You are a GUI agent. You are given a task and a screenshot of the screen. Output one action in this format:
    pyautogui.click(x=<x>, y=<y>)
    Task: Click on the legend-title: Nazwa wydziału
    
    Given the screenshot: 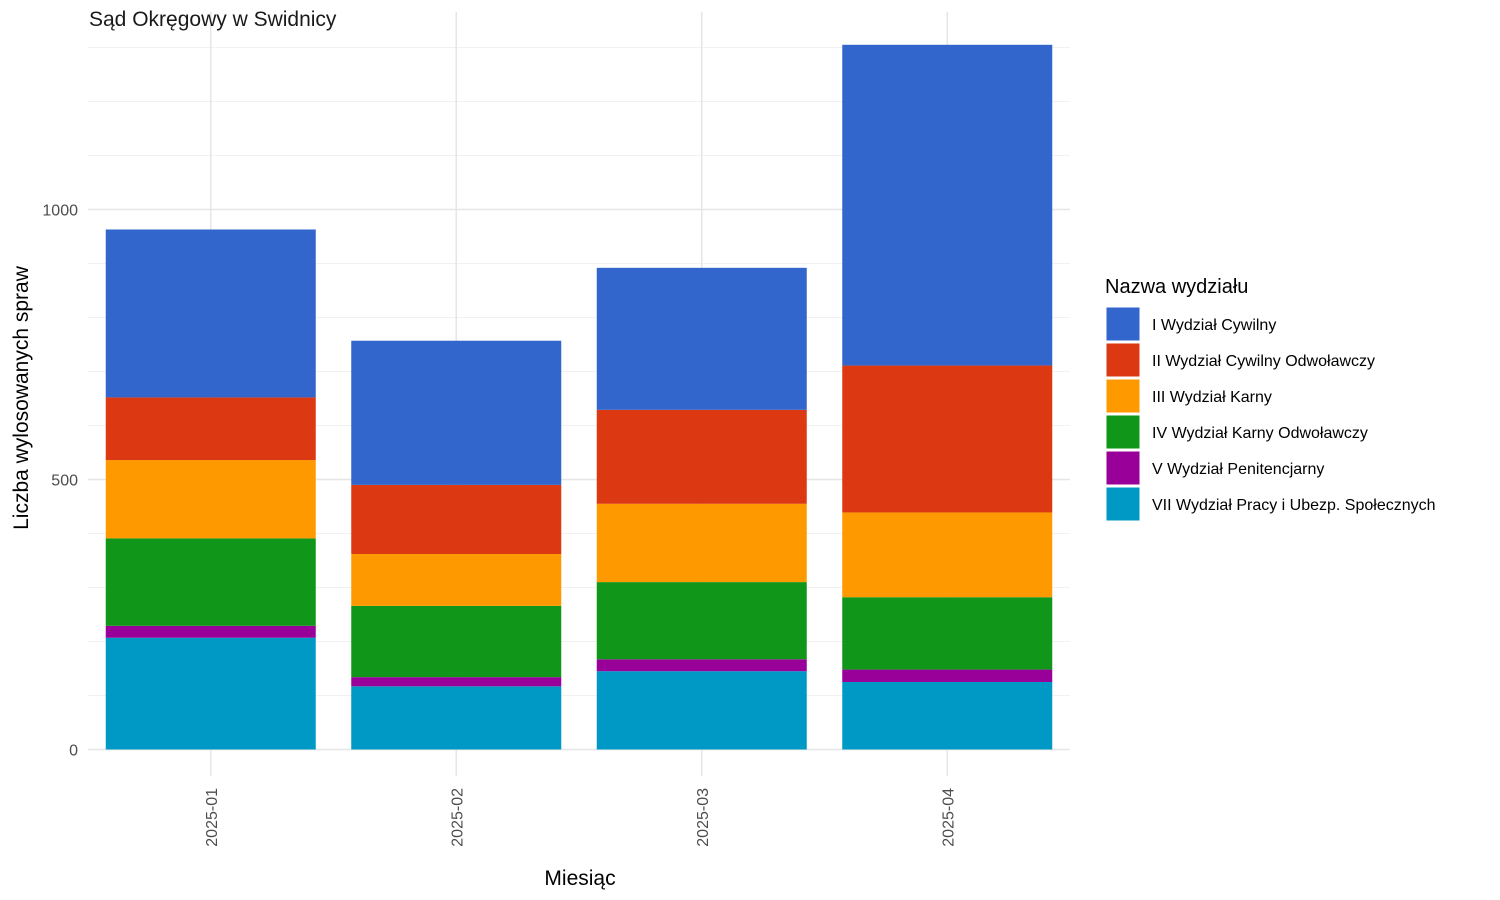 What is the action you would take?
    pyautogui.click(x=1176, y=287)
    